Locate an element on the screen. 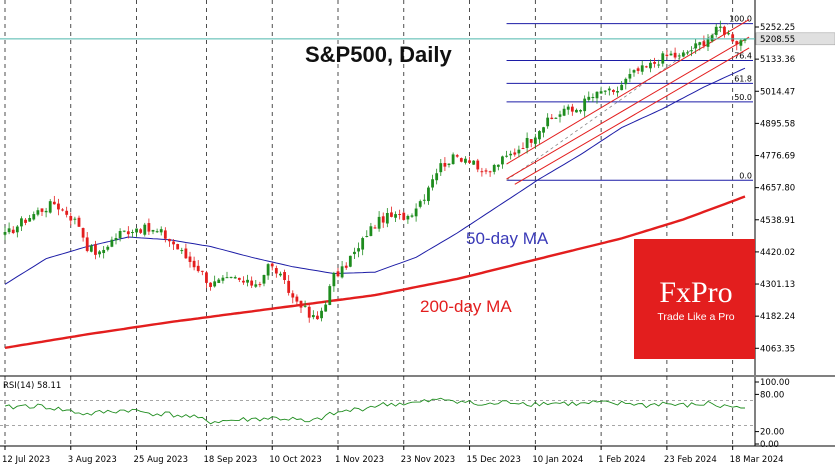 The image size is (835, 470). current-price-line: 5208.55 is located at coordinates (417, 39).